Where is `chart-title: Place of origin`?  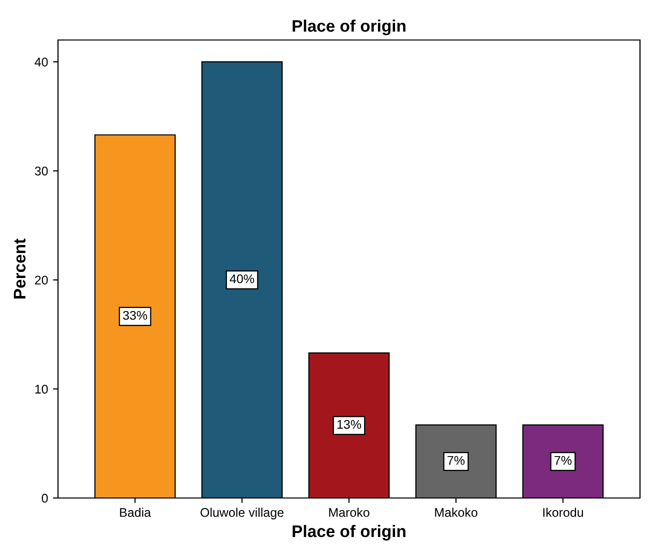
chart-title: Place of origin is located at coordinates (349, 28).